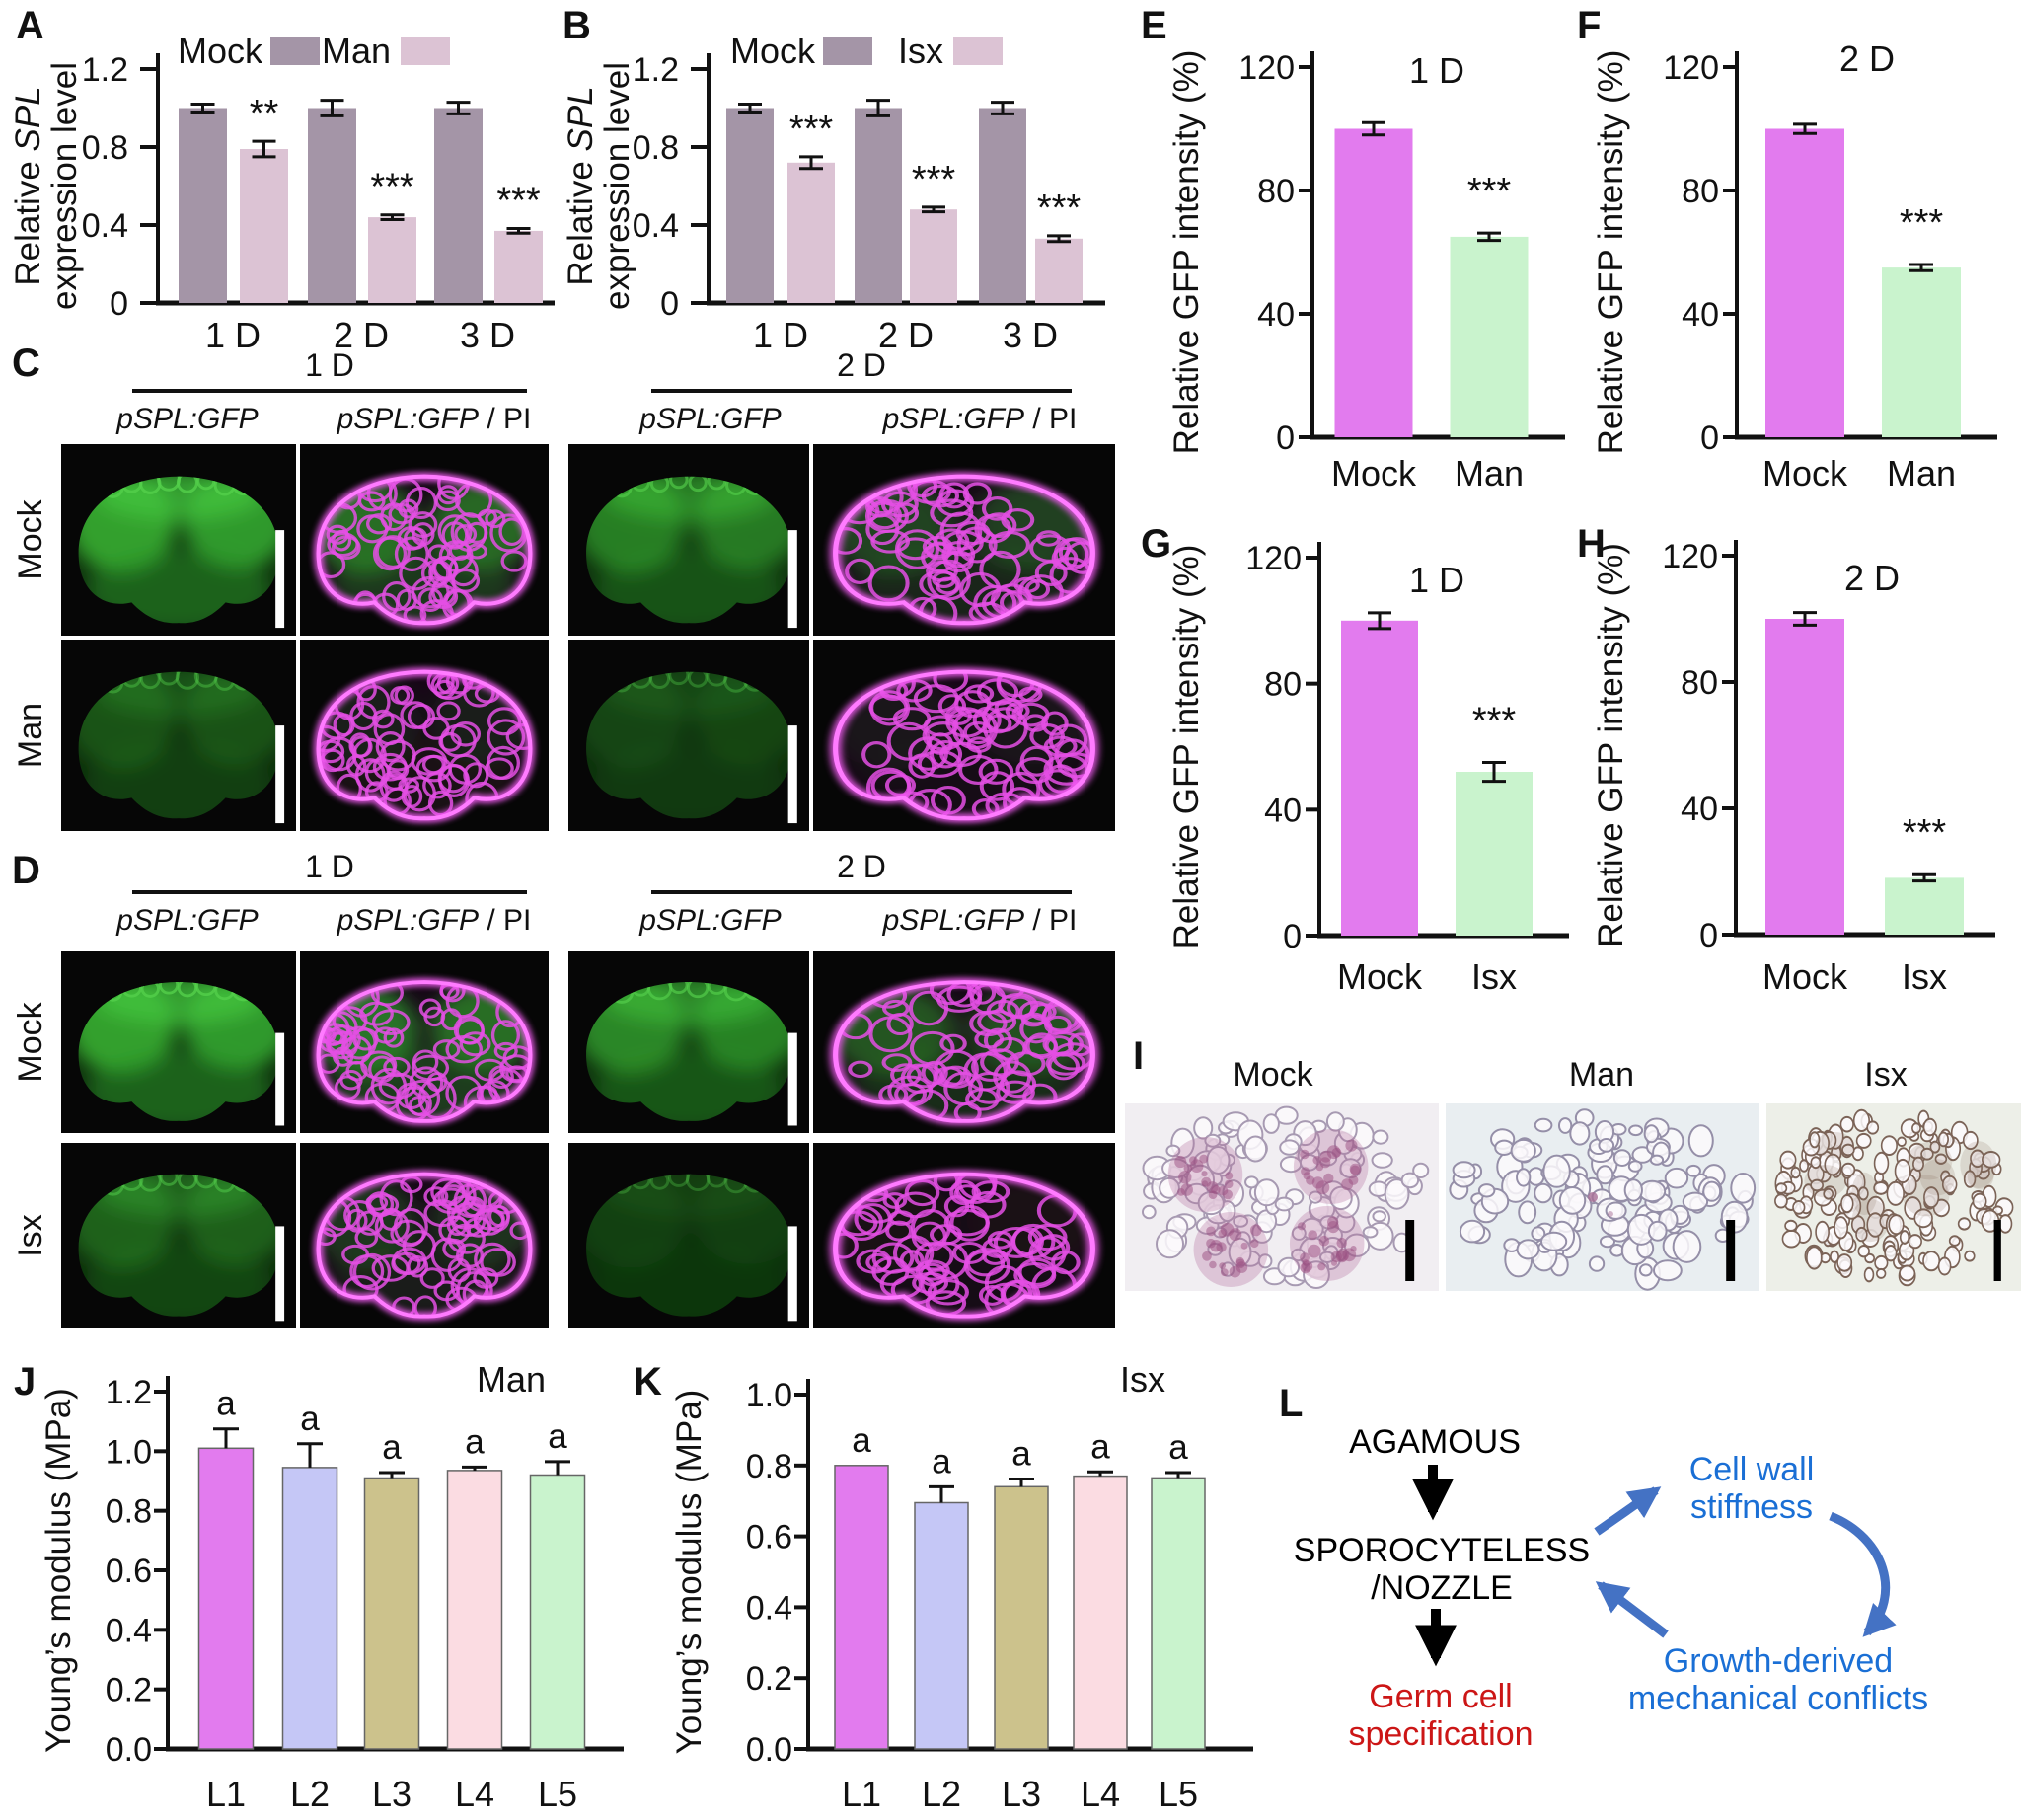  What do you see at coordinates (1632, 1609) in the screenshot?
I see `arrow-growth-to-spl` at bounding box center [1632, 1609].